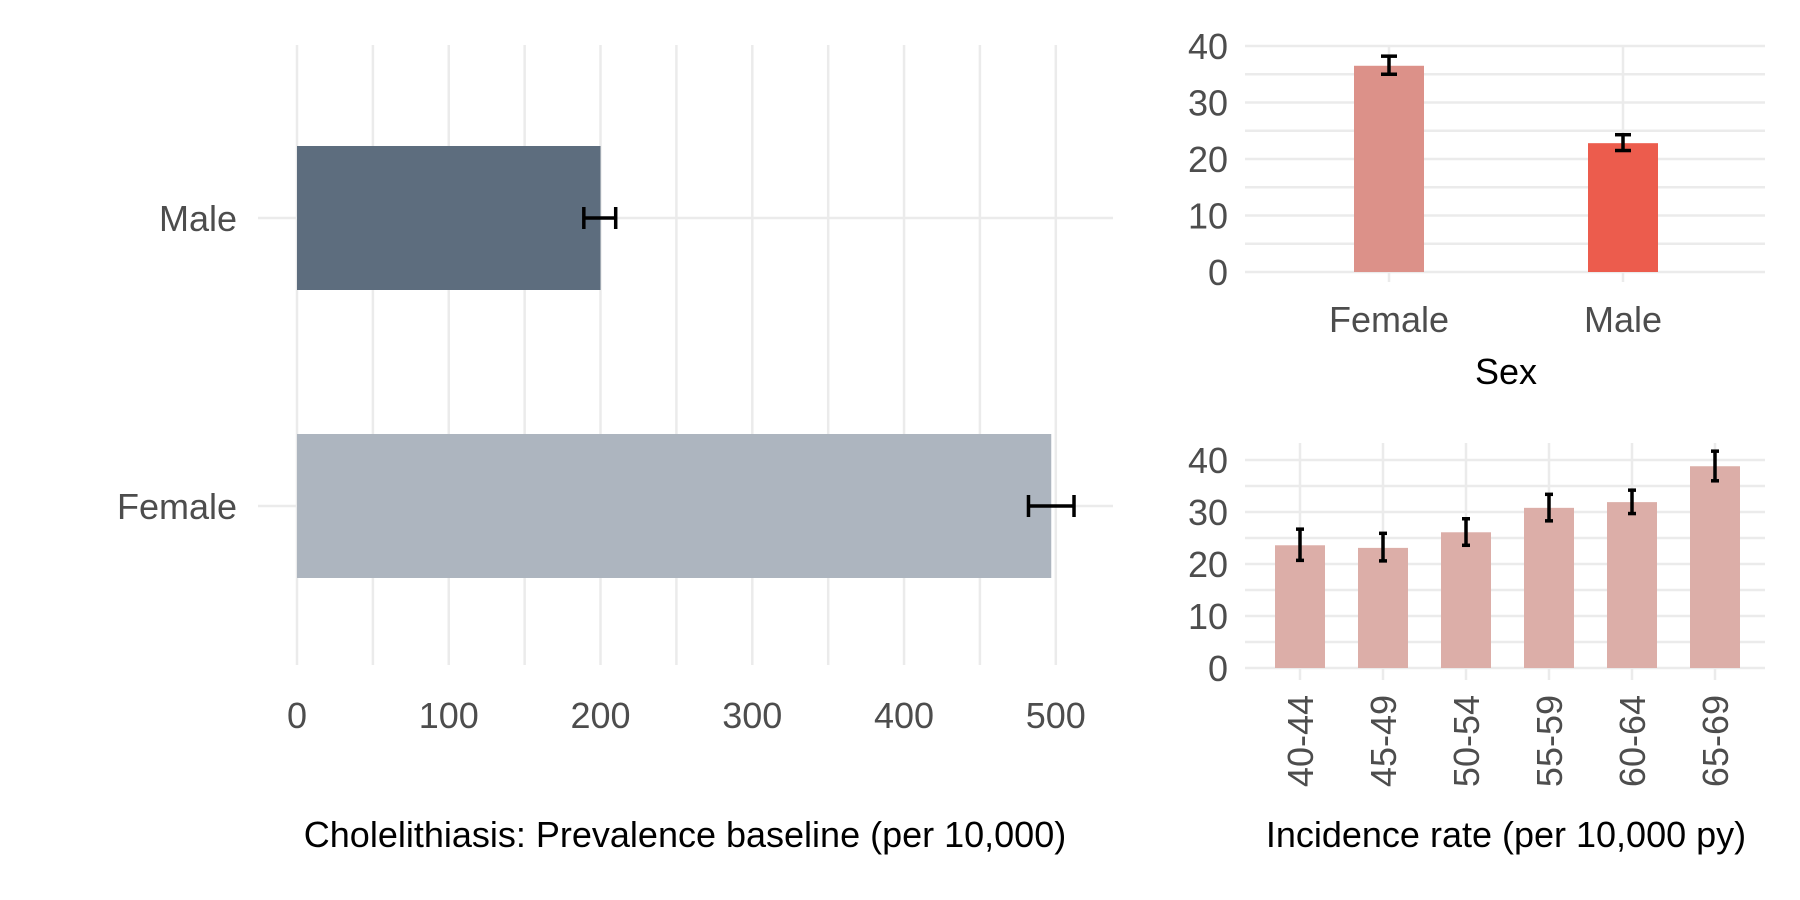 The height and width of the screenshot is (900, 1800). Describe the element at coordinates (1476, 209) in the screenshot. I see `incidence-by-sex-panel: Female Male 0 10 20 30 40 Sex` at that location.